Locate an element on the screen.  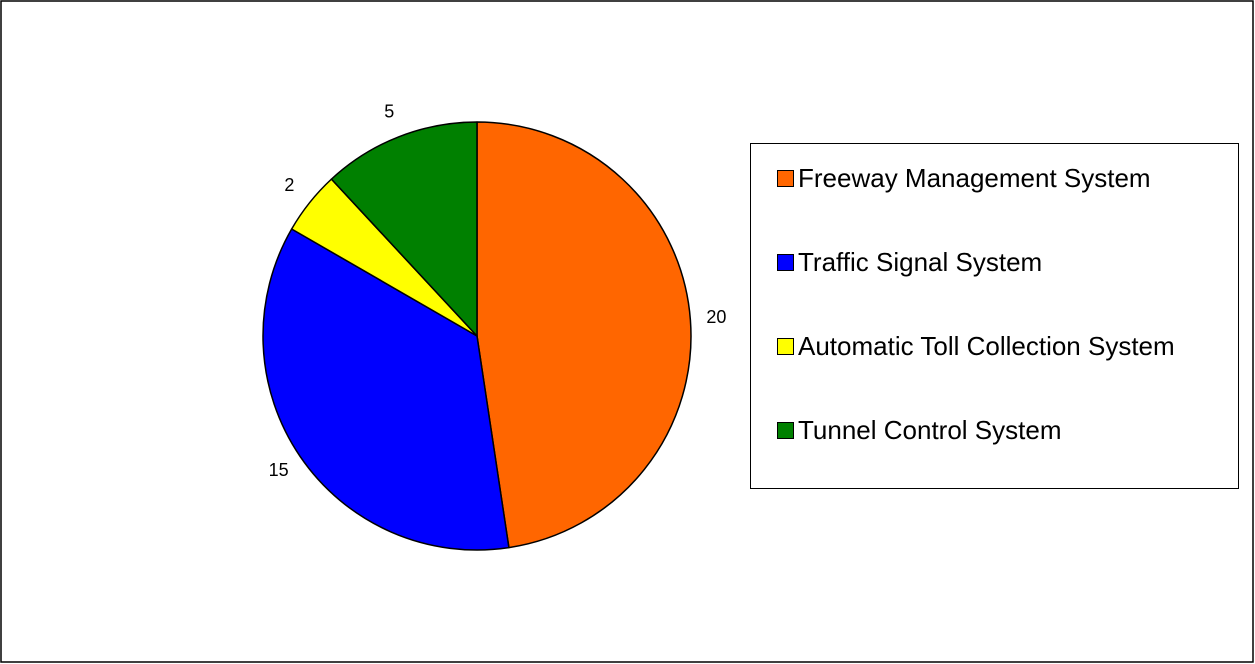
legend-label: Traffic Signal System is located at coordinates (920, 262).